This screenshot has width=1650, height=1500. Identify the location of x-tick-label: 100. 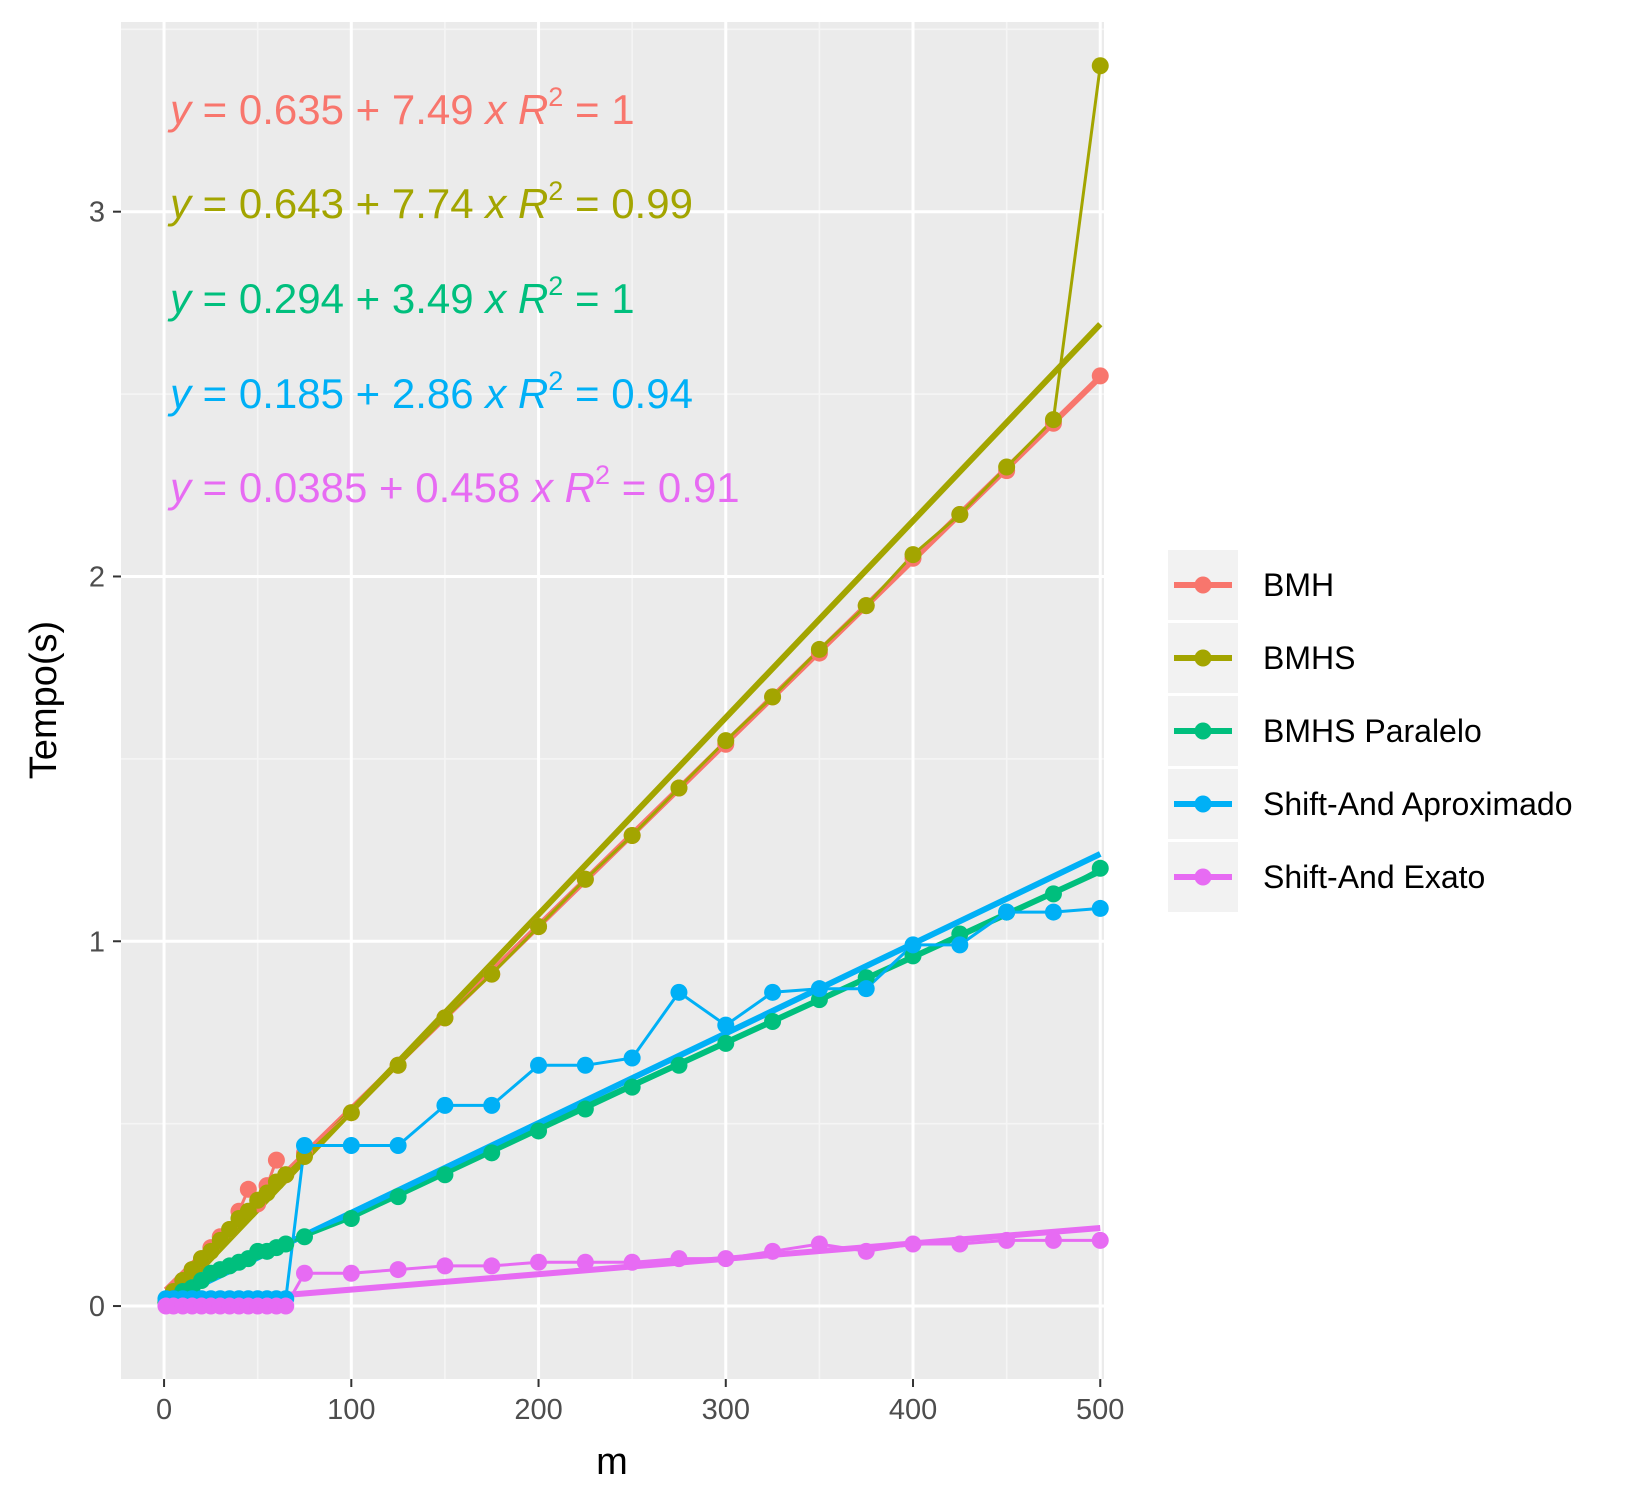
(351, 1410).